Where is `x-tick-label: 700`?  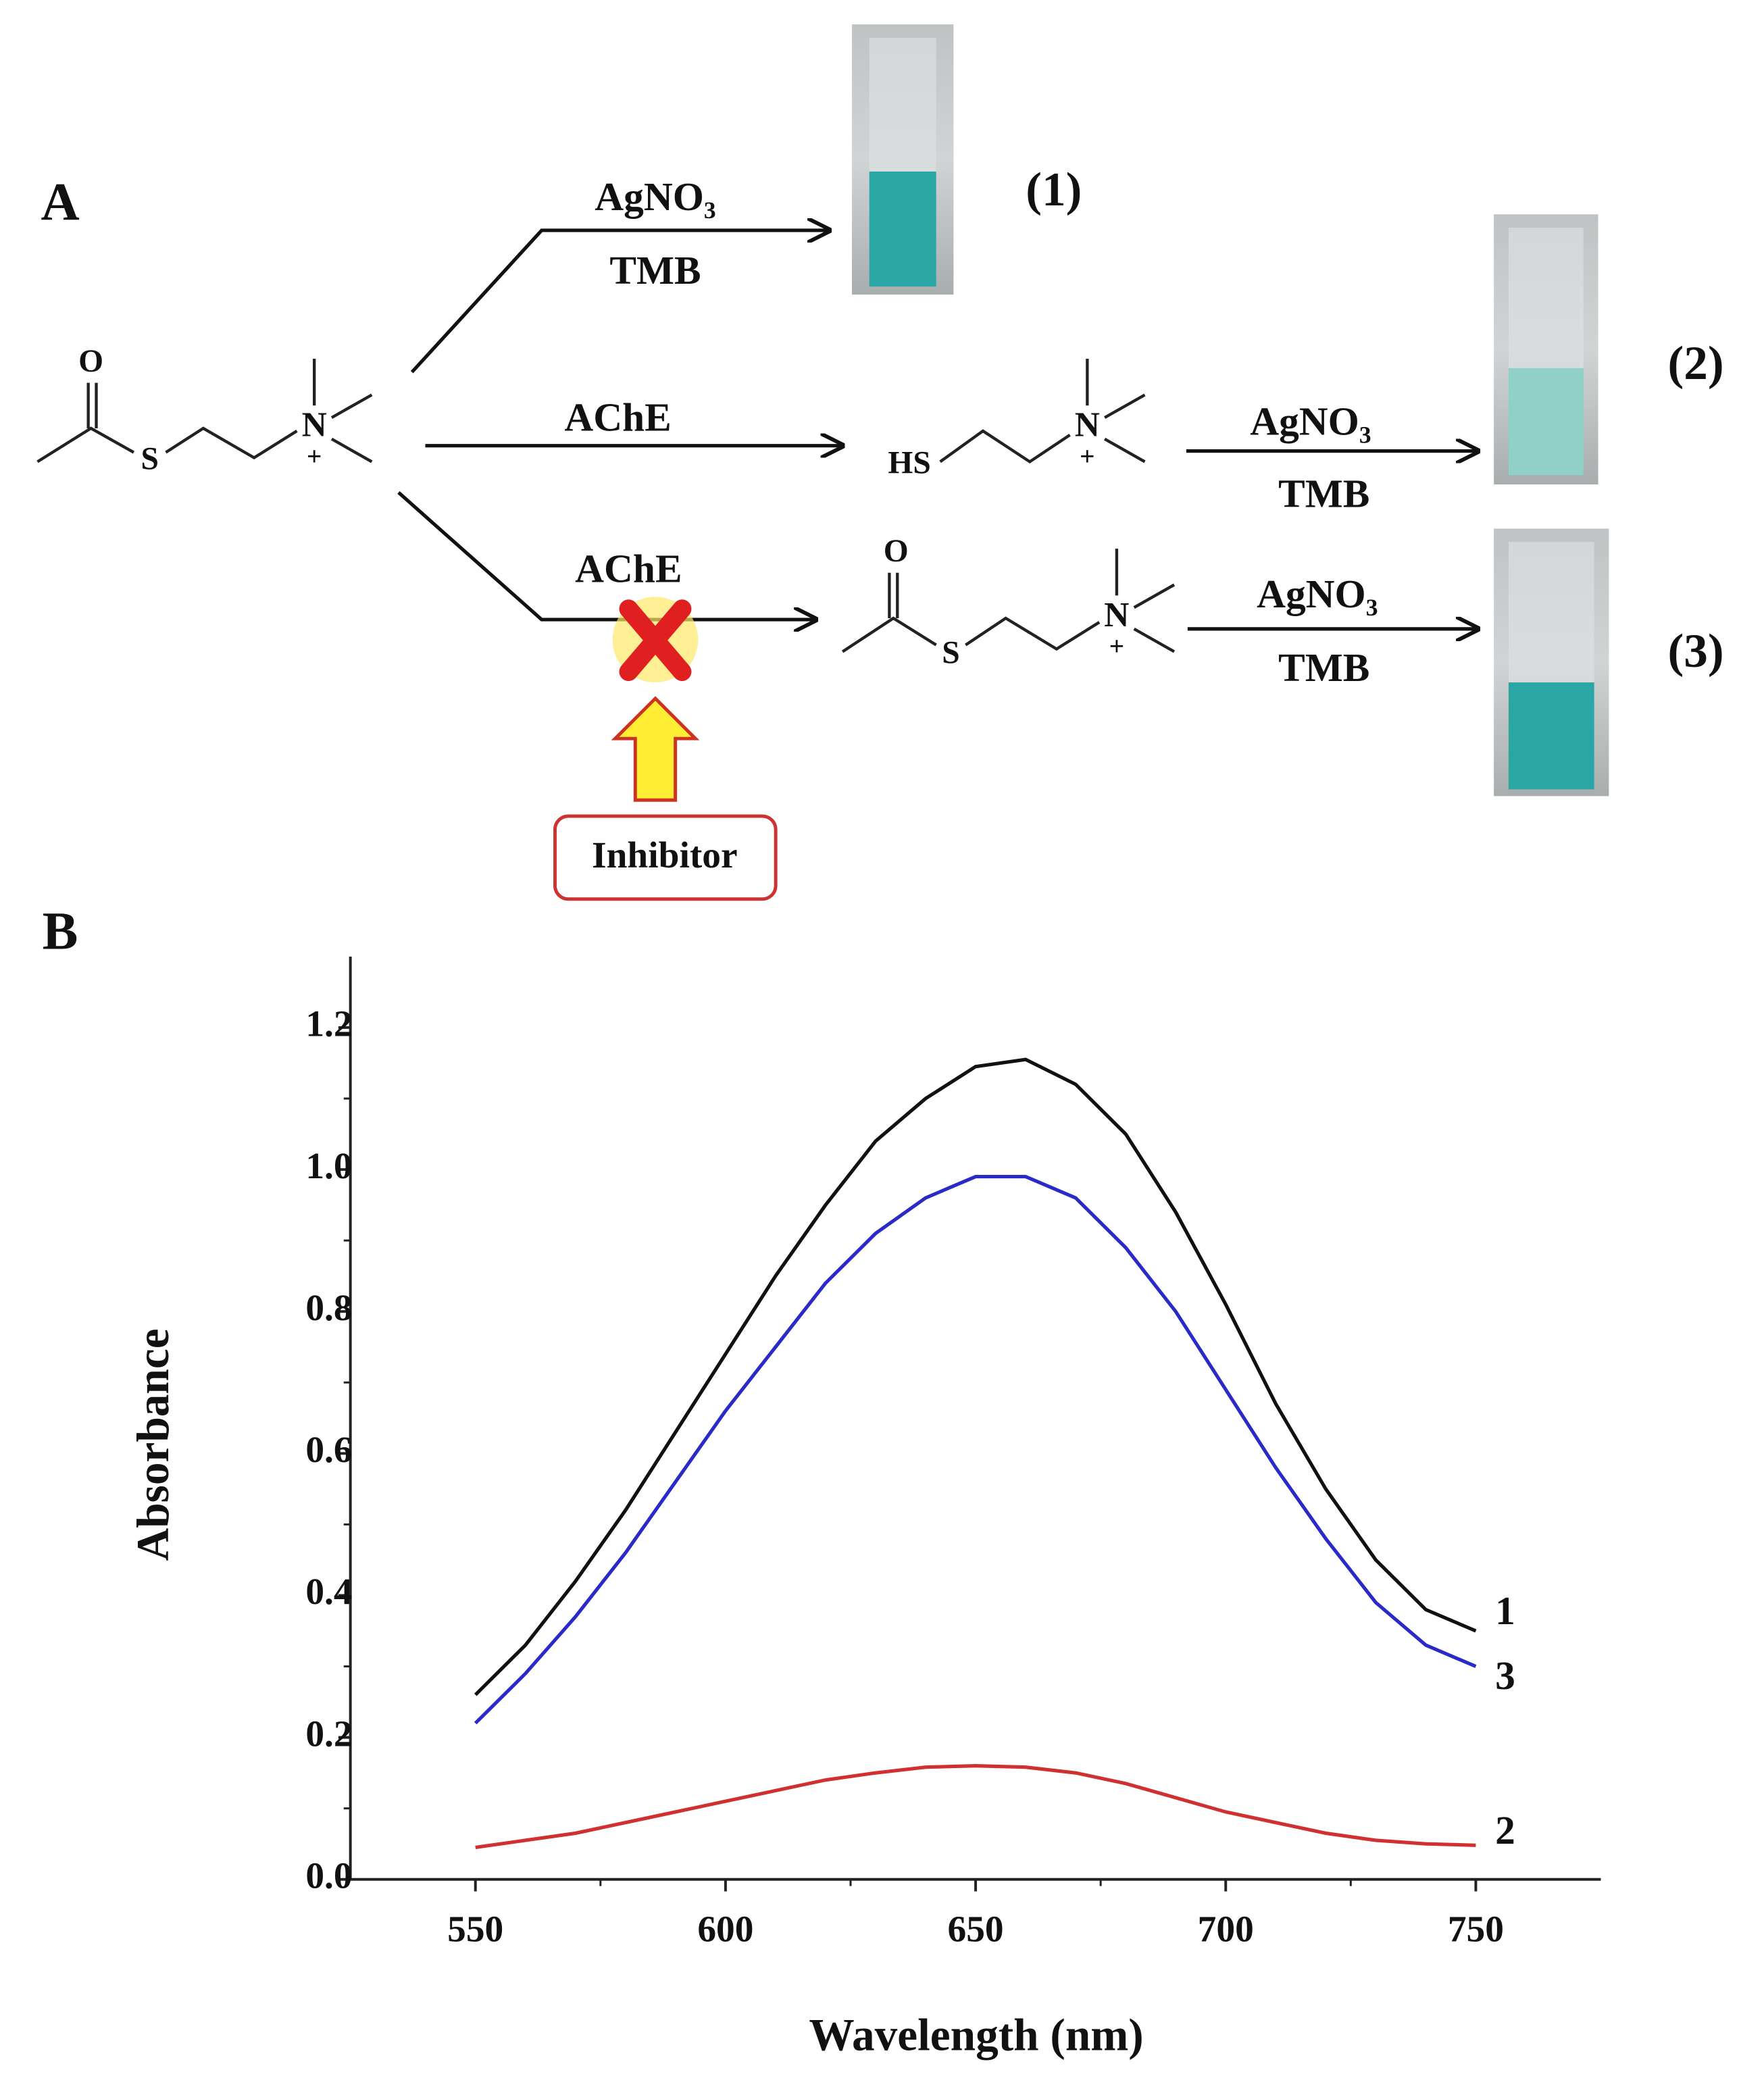
x-tick-label: 700 is located at coordinates (1226, 1929).